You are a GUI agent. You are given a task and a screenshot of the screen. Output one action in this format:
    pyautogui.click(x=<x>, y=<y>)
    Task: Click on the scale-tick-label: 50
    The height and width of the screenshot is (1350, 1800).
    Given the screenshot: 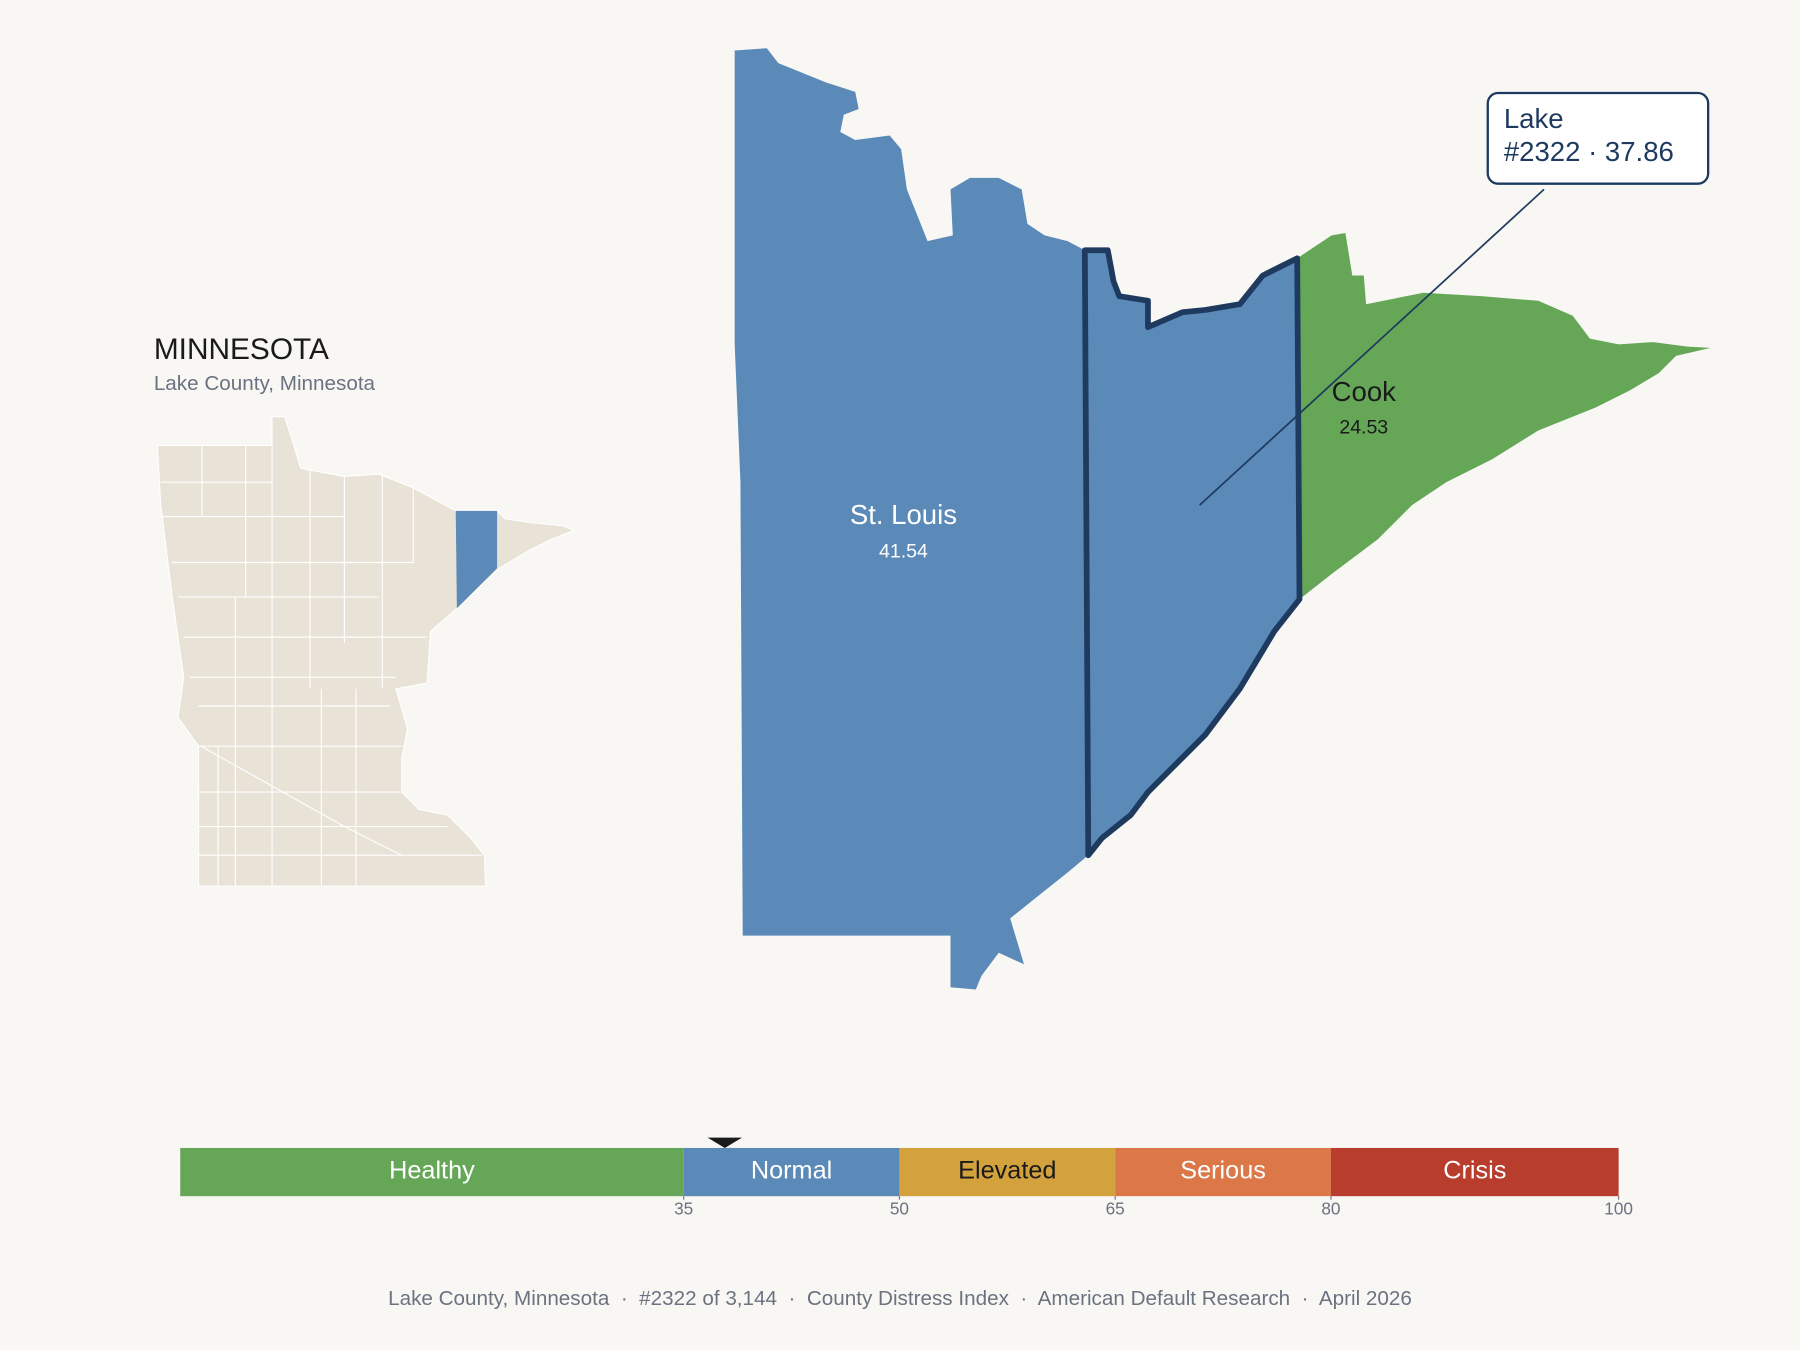 What is the action you would take?
    pyautogui.click(x=899, y=1208)
    